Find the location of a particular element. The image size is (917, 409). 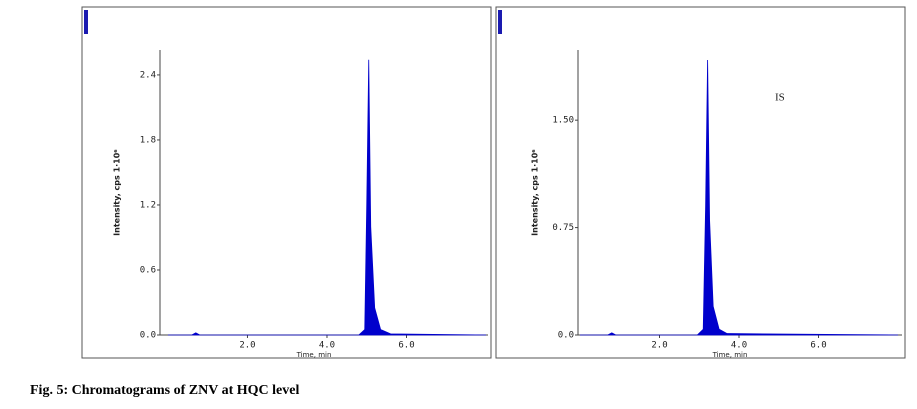

y-tick-label: 0.6 is located at coordinates (148, 270).